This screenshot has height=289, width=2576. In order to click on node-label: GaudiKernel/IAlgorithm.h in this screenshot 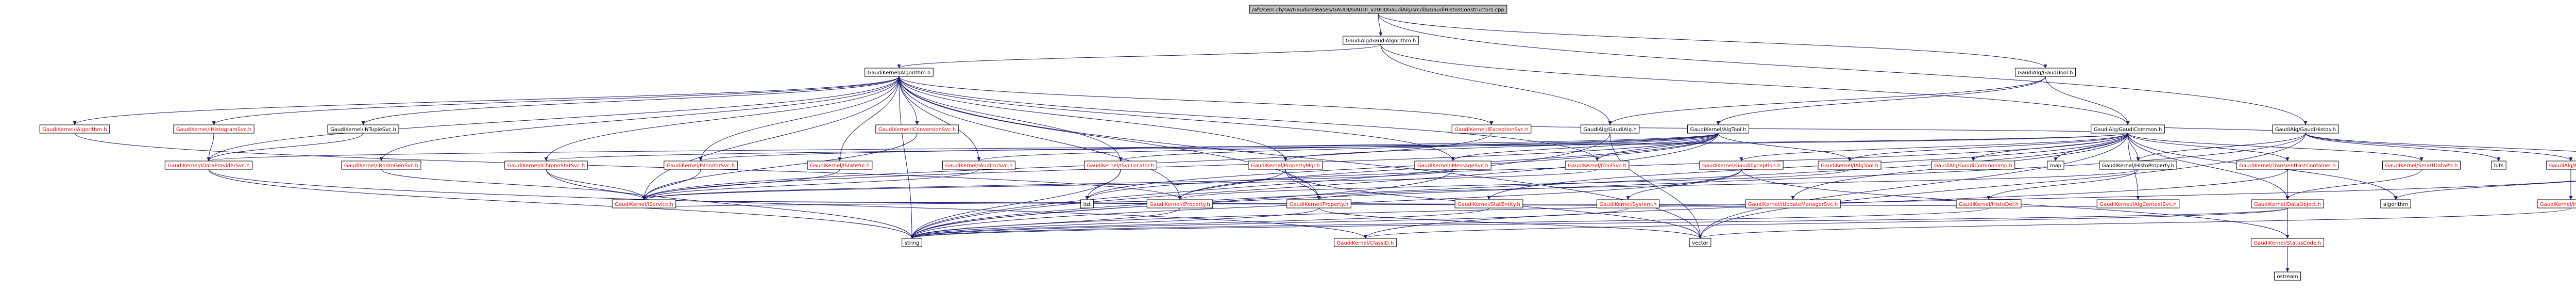, I will do `click(74, 130)`.